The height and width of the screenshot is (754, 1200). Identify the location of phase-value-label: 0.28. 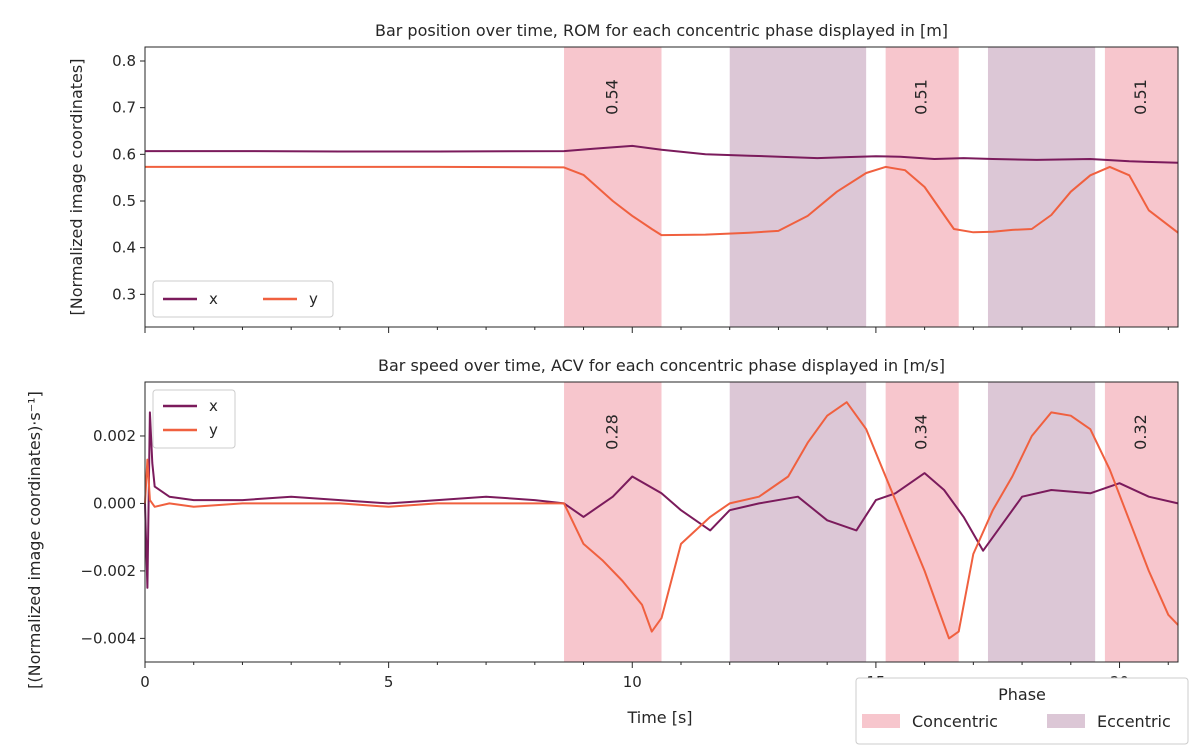
(611, 432).